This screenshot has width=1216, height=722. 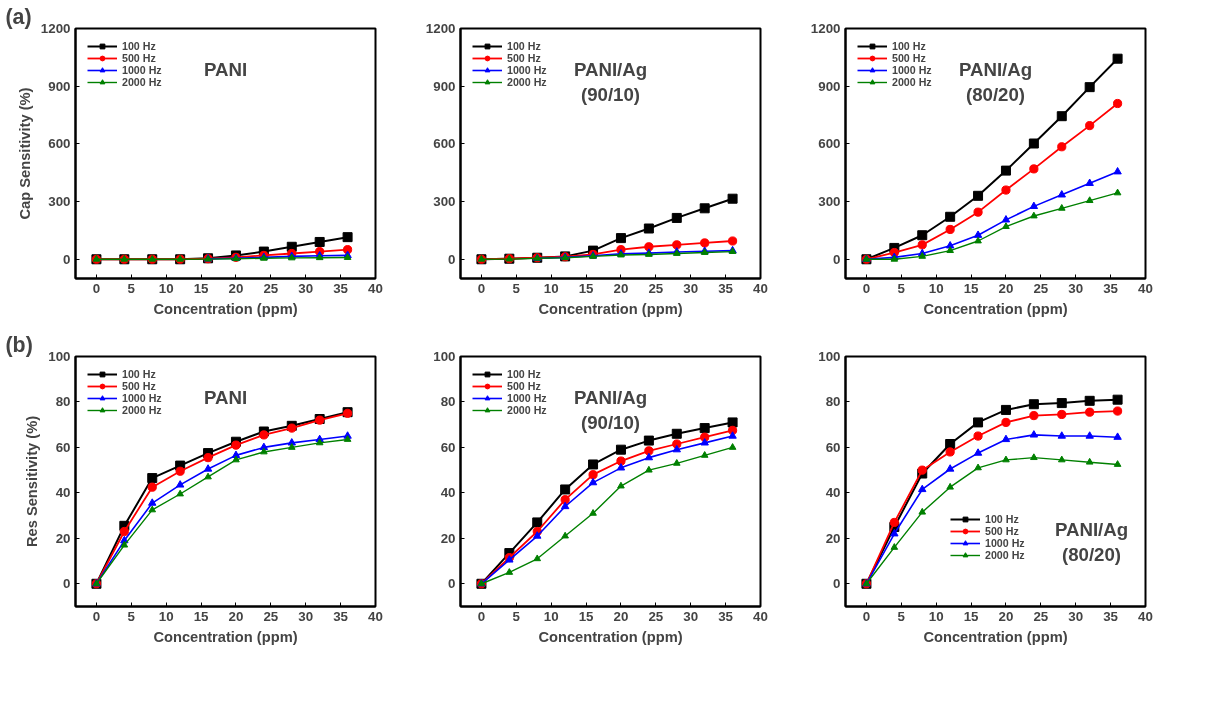 What do you see at coordinates (19, 344) in the screenshot?
I see `text: (b)` at bounding box center [19, 344].